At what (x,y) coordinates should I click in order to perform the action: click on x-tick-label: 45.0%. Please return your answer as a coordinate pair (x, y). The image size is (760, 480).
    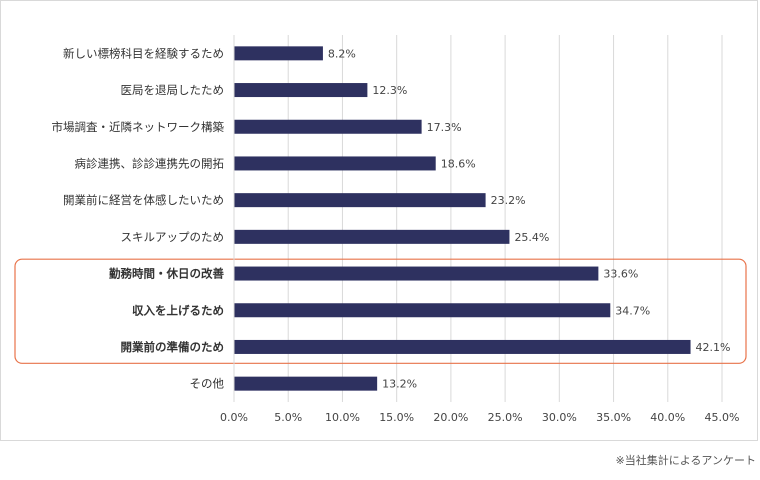
    Looking at the image, I should click on (722, 417).